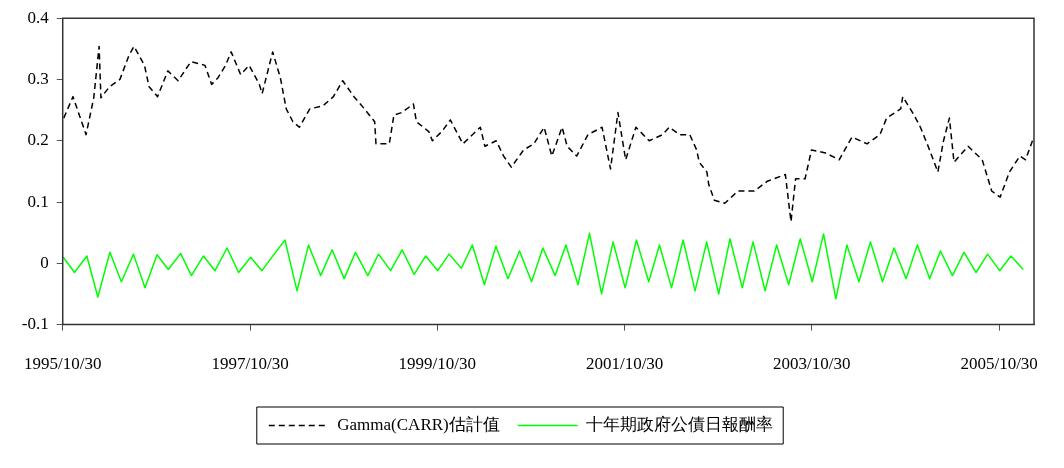  What do you see at coordinates (999, 364) in the screenshot?
I see `x-tick-label: 2005/10/30` at bounding box center [999, 364].